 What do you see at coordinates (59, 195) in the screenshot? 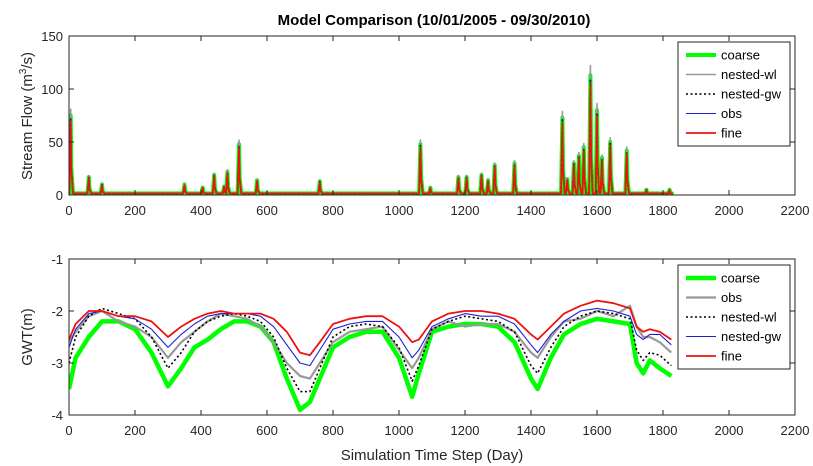
I see `y-tick-label: 0` at bounding box center [59, 195].